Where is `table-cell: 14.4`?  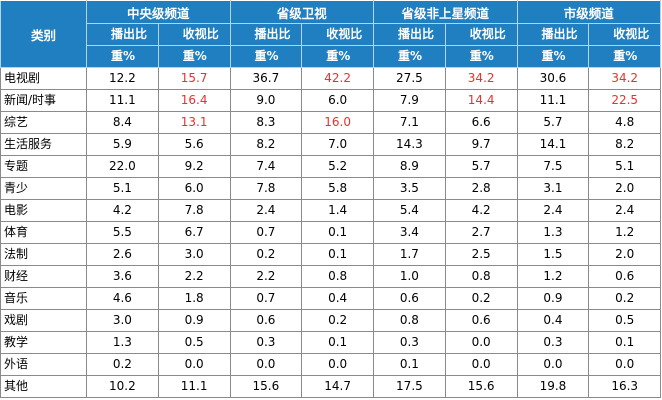
table-cell: 14.4 is located at coordinates (481, 100).